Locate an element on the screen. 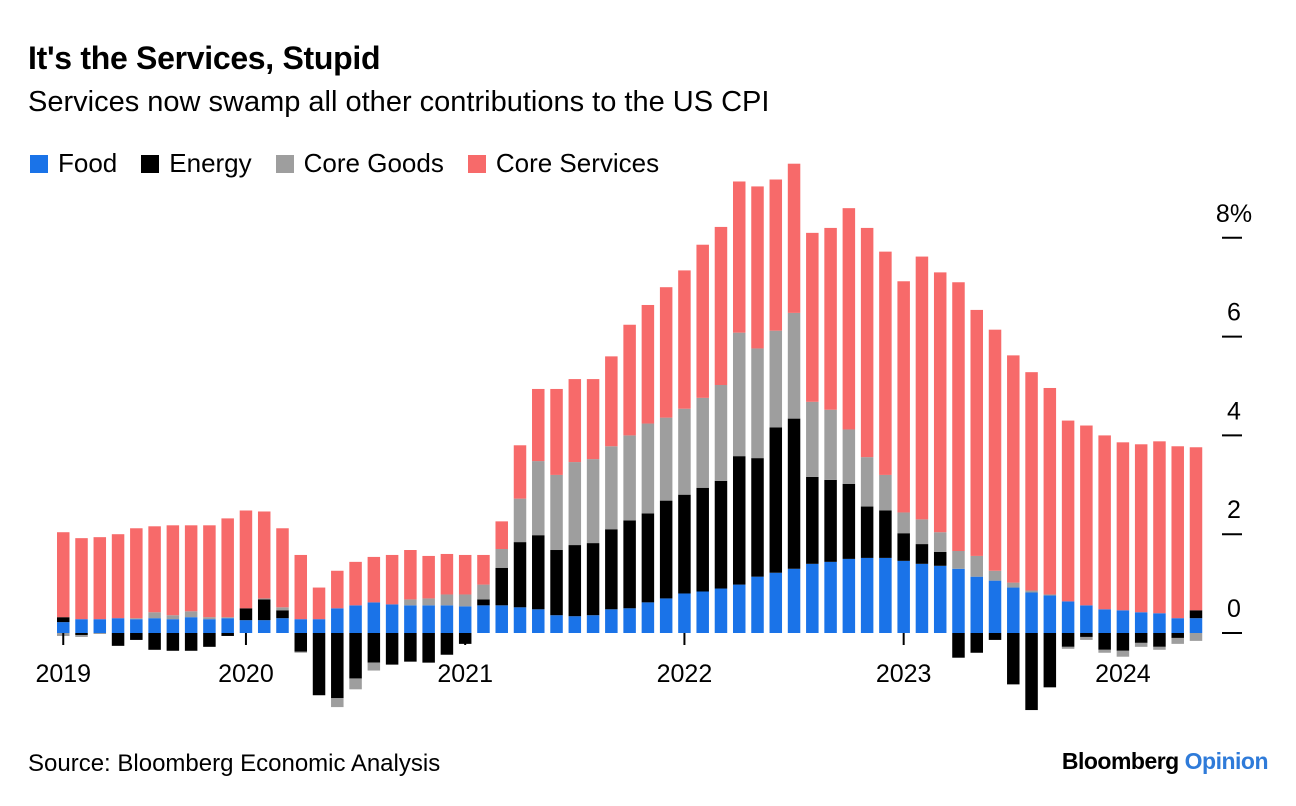  x-tick-label: 2022 is located at coordinates (685, 674).